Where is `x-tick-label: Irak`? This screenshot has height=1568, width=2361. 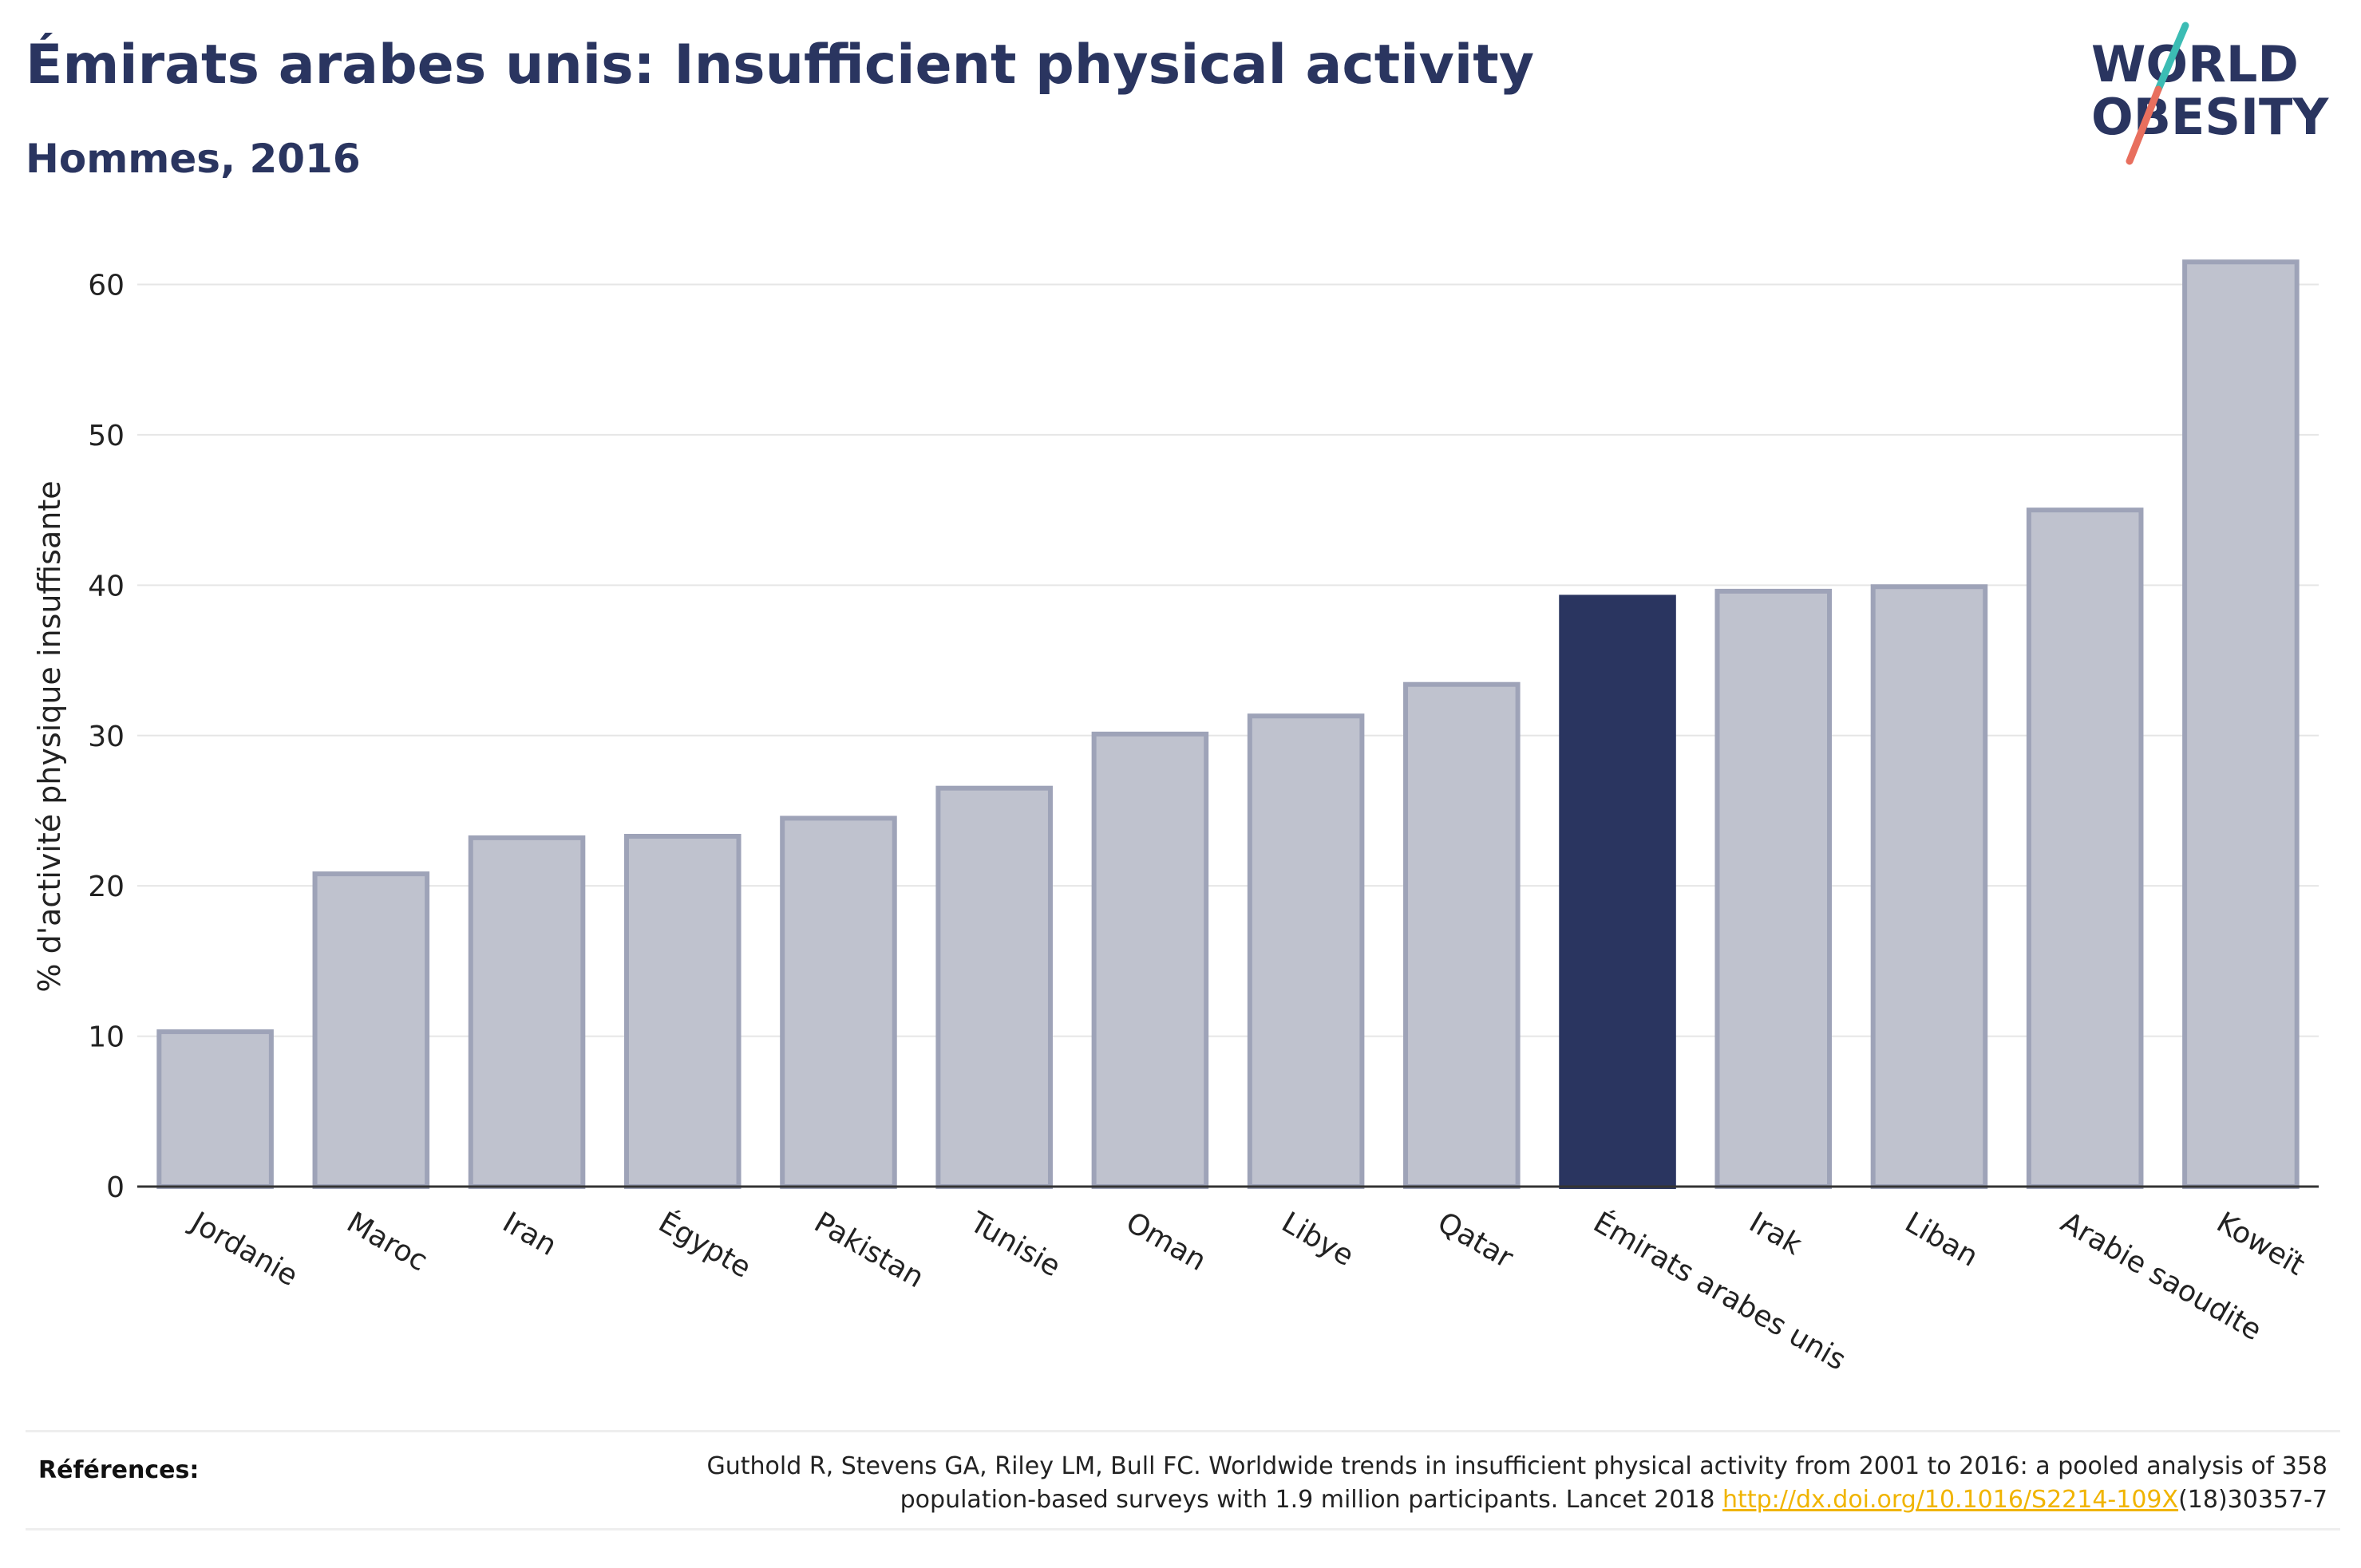
x-tick-label: Irak is located at coordinates (1775, 1234).